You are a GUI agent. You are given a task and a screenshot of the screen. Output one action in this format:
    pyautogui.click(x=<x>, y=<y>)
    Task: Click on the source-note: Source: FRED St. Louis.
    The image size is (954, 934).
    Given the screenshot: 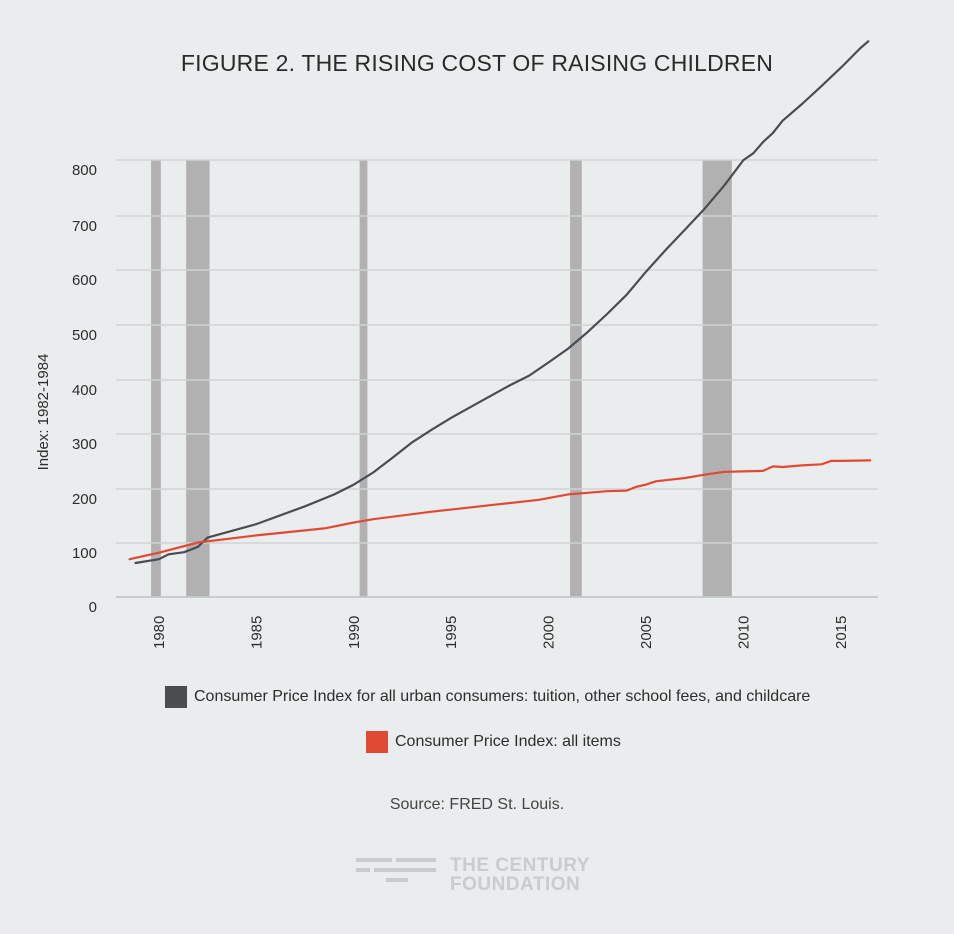 What is the action you would take?
    pyautogui.click(x=477, y=804)
    